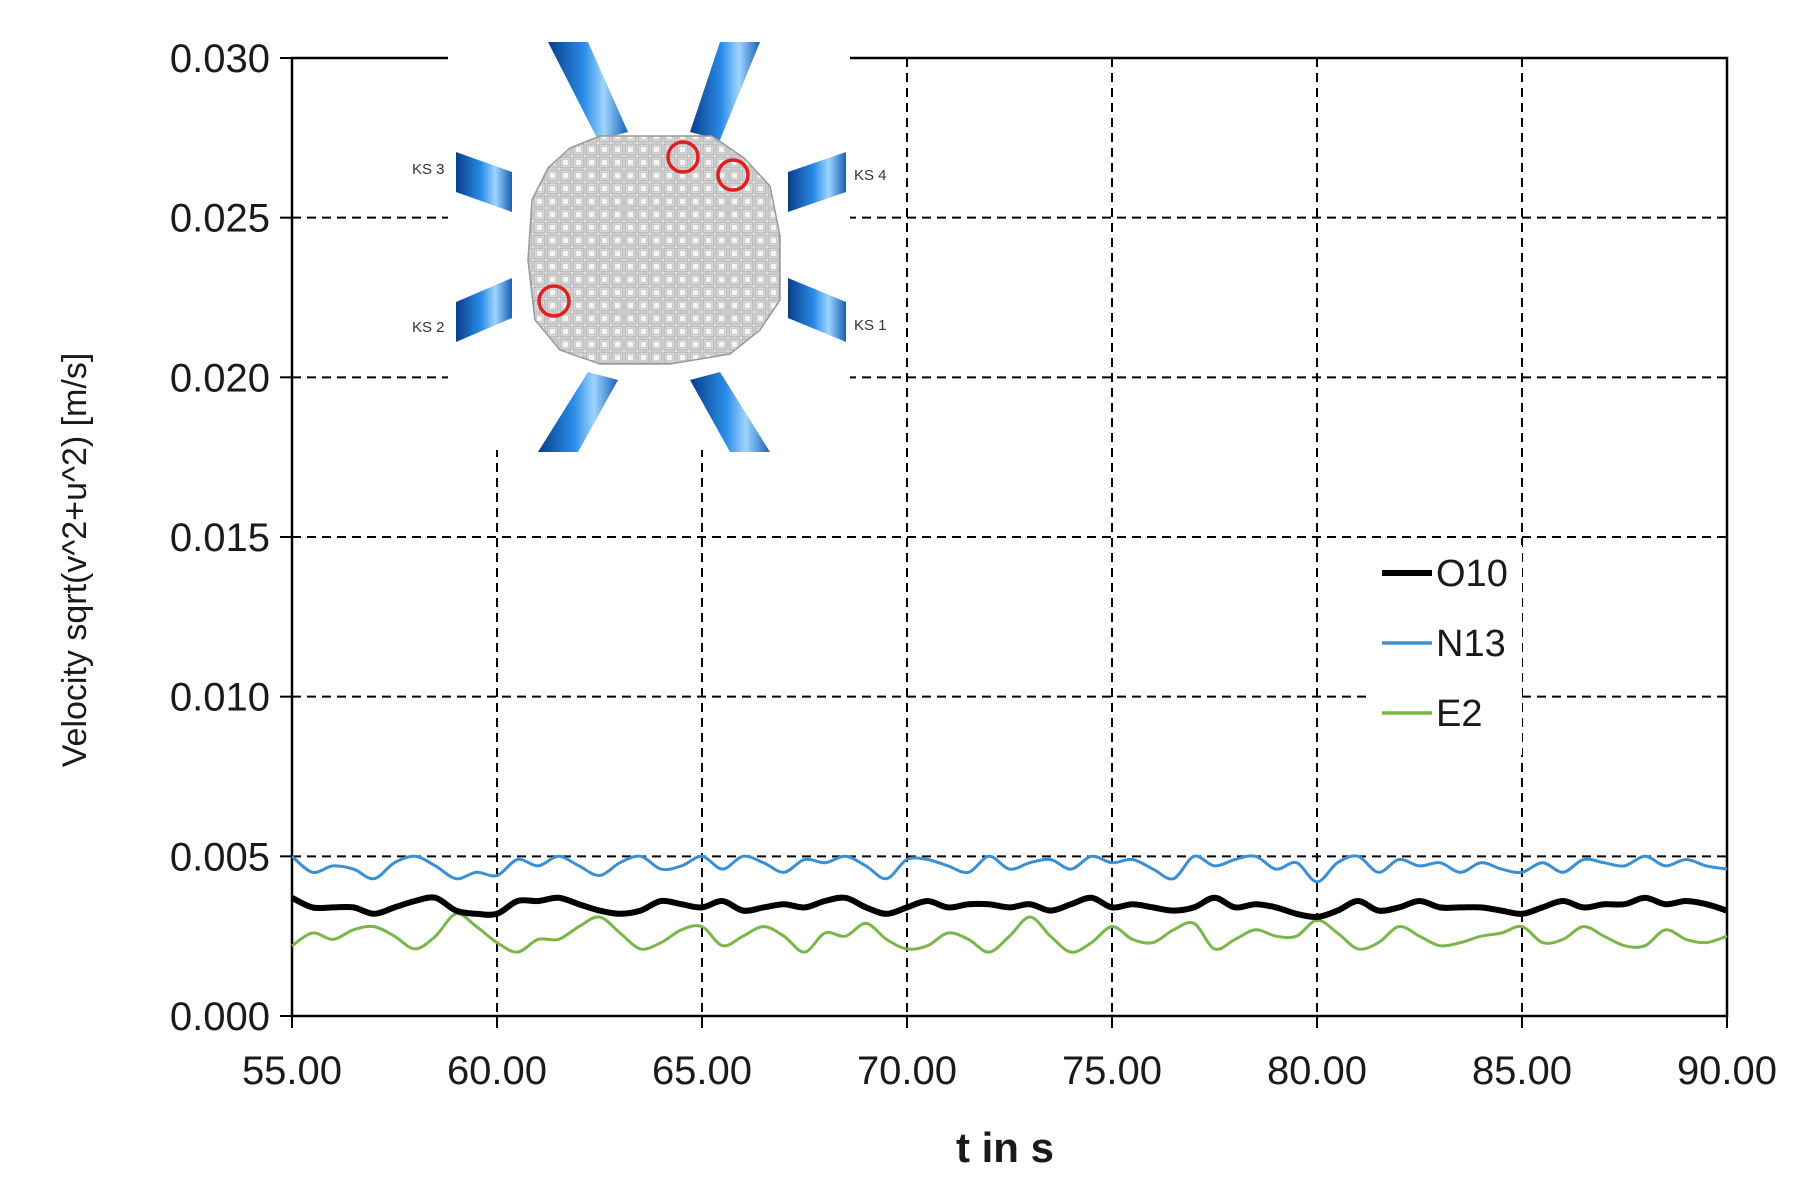 This screenshot has width=1796, height=1201. What do you see at coordinates (1009, 933) in the screenshot?
I see `series-line-e2` at bounding box center [1009, 933].